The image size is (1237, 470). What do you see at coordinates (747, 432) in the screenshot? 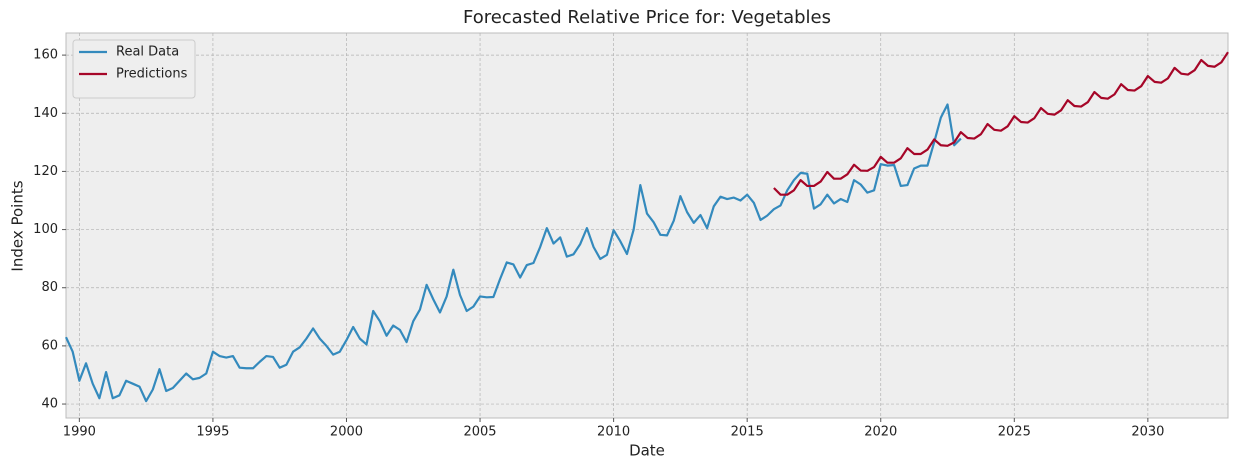
I see `x-tick-label: 2015` at bounding box center [747, 432].